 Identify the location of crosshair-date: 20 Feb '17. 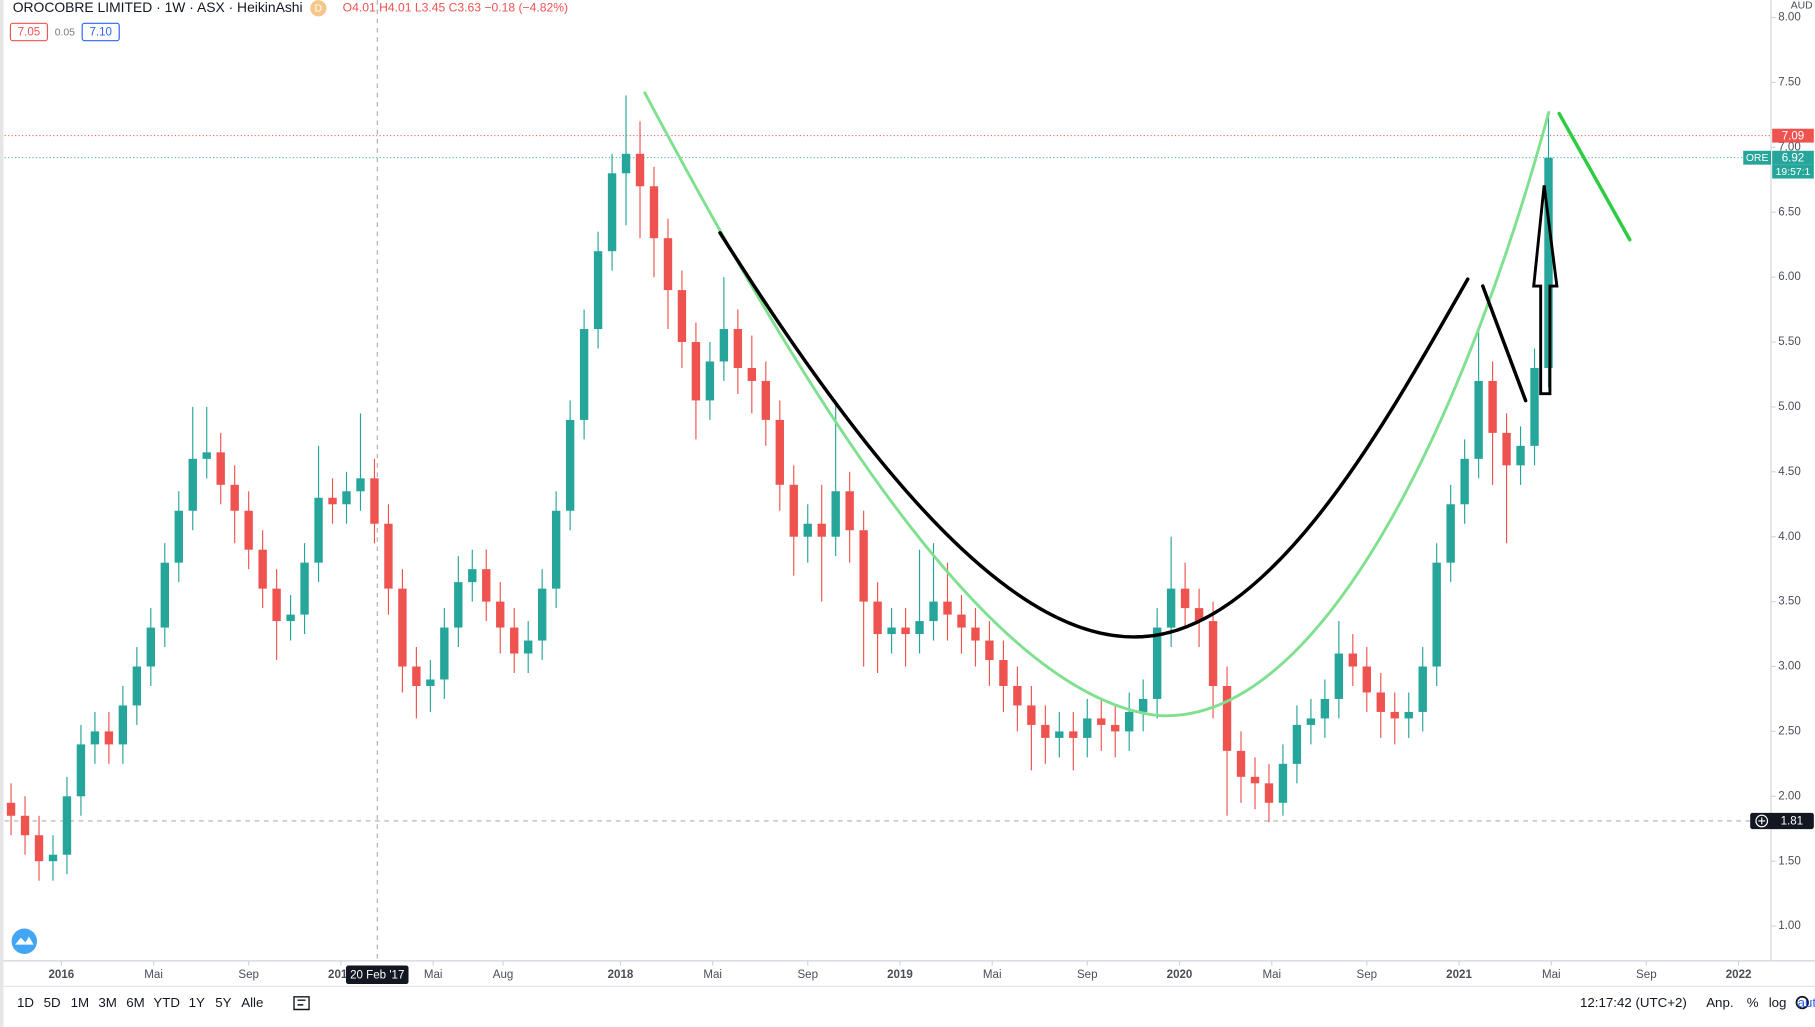
(377, 975).